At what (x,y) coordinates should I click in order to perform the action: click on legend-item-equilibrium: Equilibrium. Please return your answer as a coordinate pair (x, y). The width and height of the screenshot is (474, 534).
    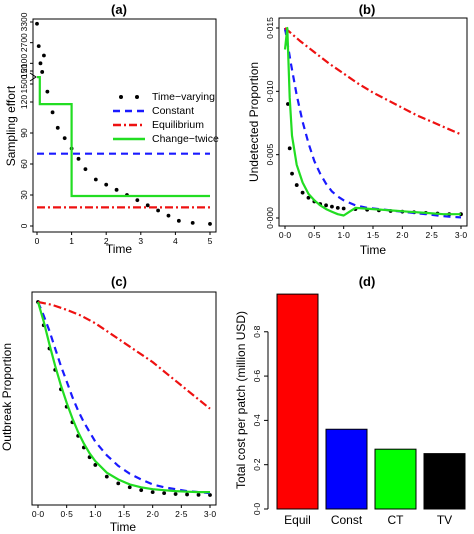
    Looking at the image, I should click on (158, 125).